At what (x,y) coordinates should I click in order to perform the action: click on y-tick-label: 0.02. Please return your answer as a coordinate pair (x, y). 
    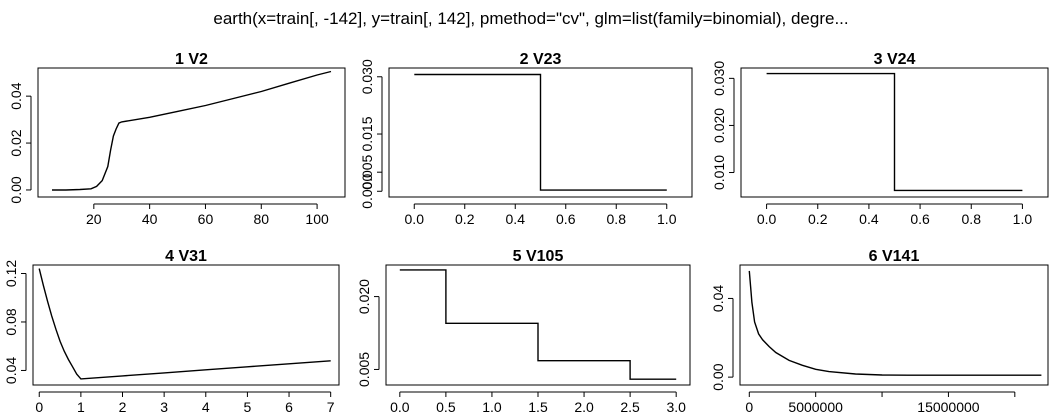
    Looking at the image, I should click on (16, 142).